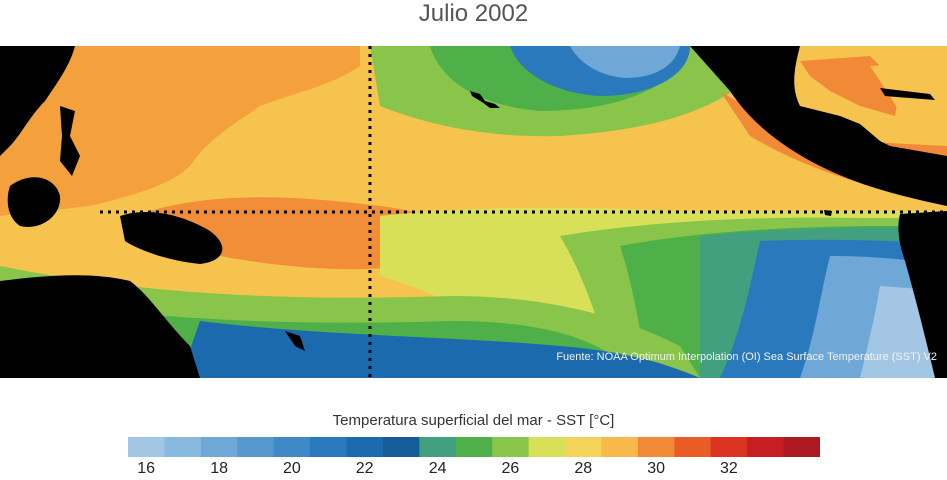 This screenshot has width=947, height=480. I want to click on colorbar-tick-label: 24, so click(437, 468).